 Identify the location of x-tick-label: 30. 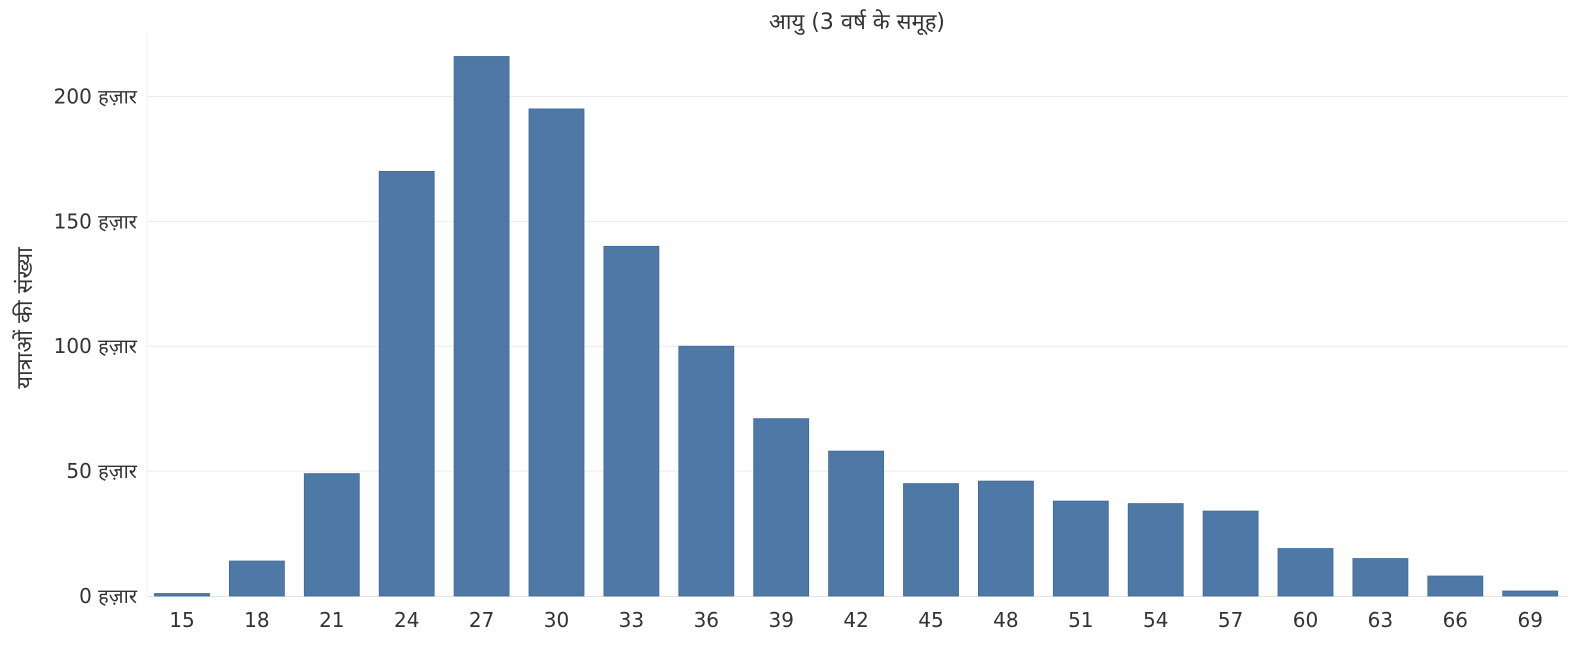
(556, 620).